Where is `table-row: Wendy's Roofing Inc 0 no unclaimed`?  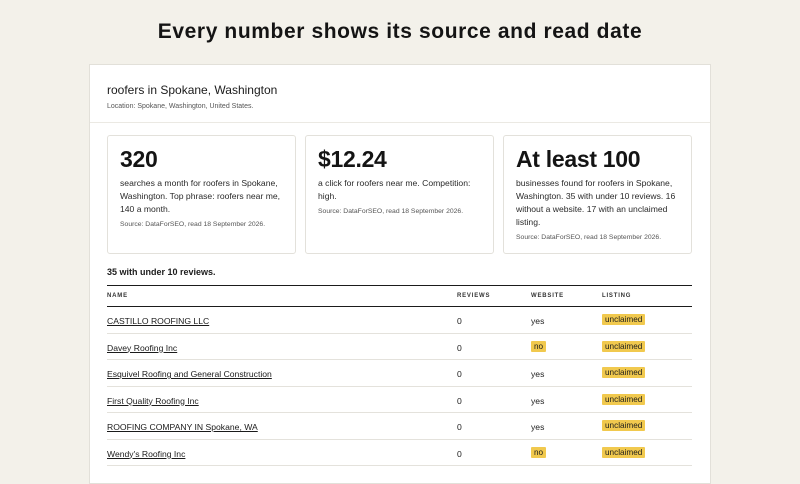 table-row: Wendy's Roofing Inc 0 no unclaimed is located at coordinates (399, 453).